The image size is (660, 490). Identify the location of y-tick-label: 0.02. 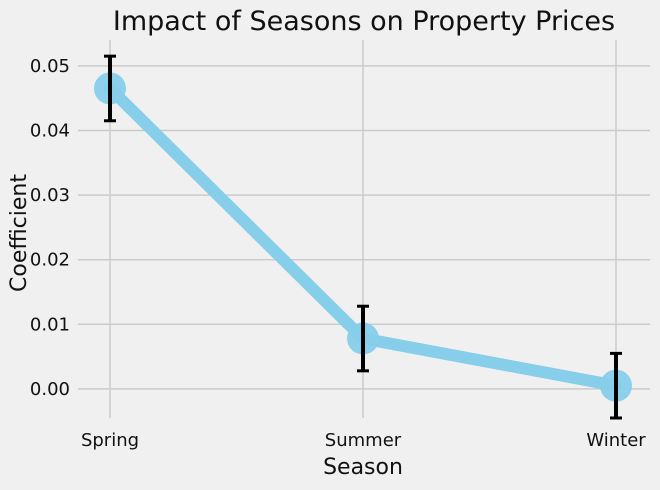
(50, 260).